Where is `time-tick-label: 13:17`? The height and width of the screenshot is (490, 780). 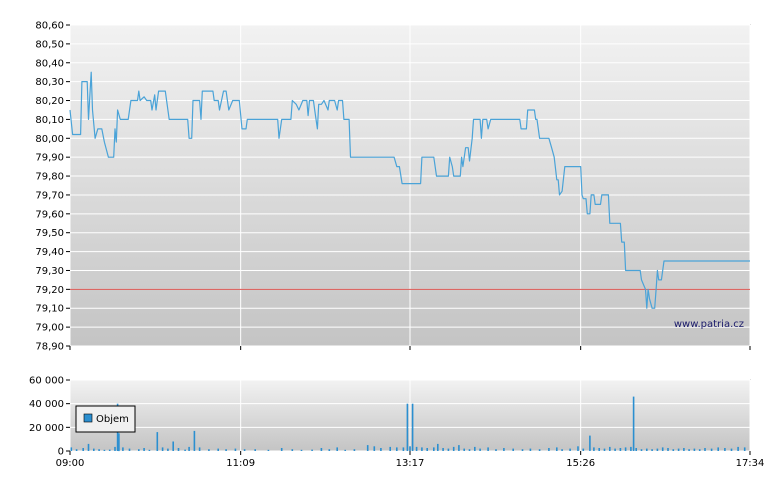
time-tick-label: 13:17 is located at coordinates (410, 463).